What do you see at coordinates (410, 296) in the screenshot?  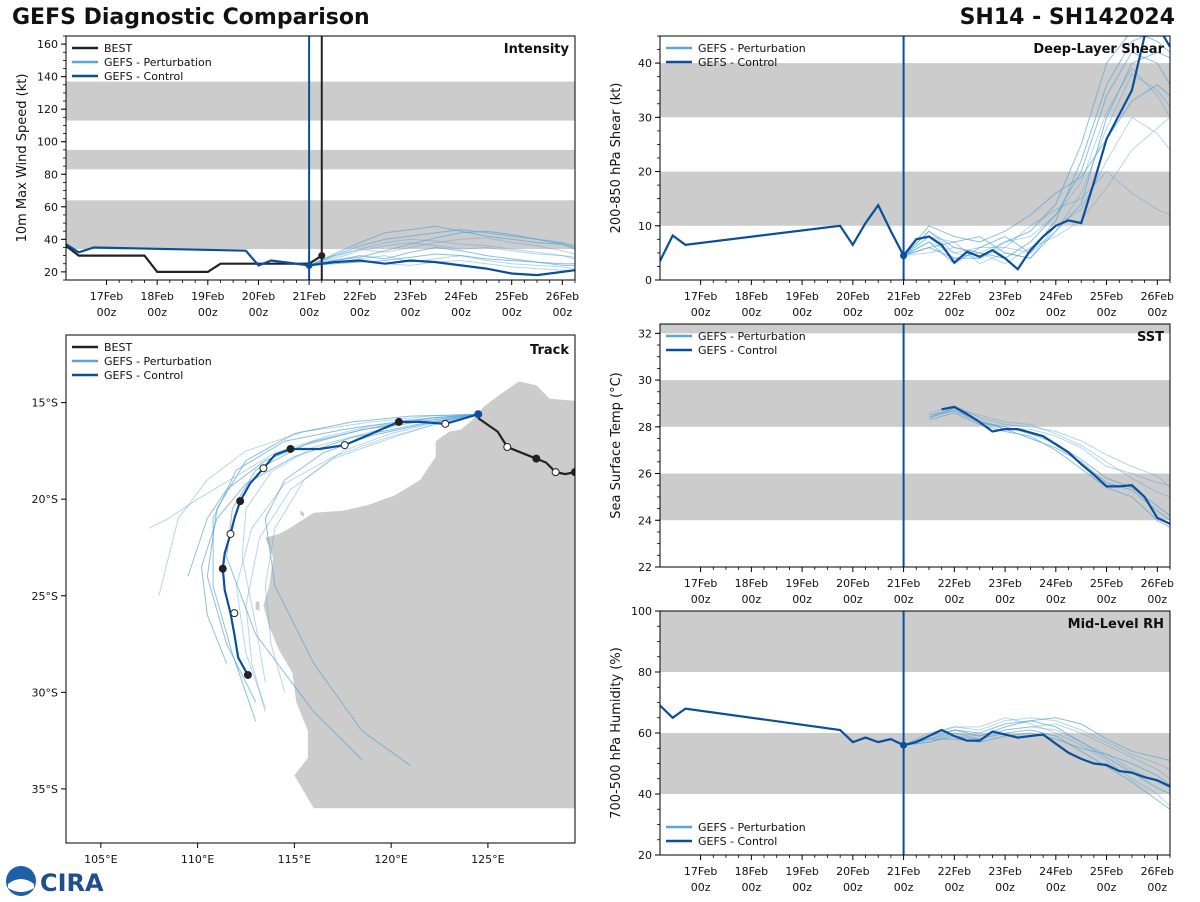 I see `intensity-xtick-day: 23Feb` at bounding box center [410, 296].